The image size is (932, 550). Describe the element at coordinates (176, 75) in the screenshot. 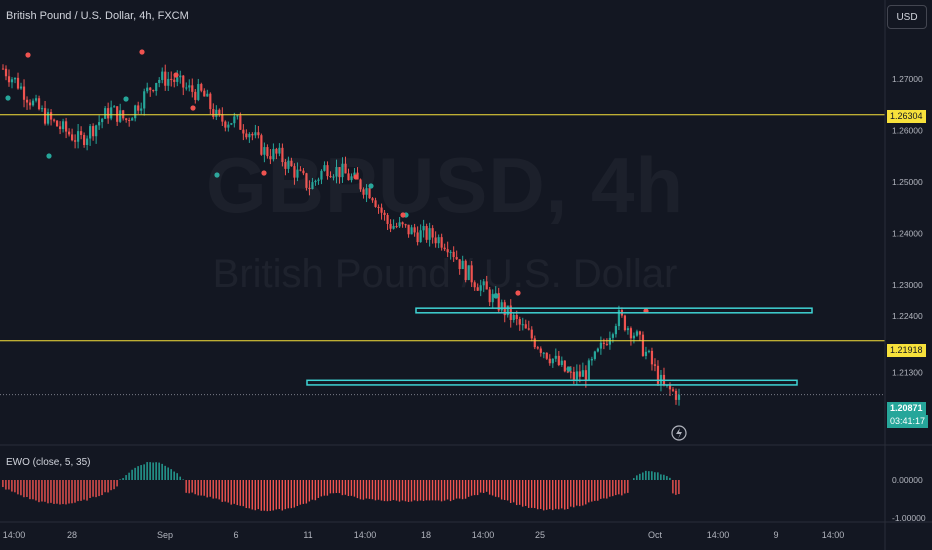

I see `pivot-high-dot` at that location.